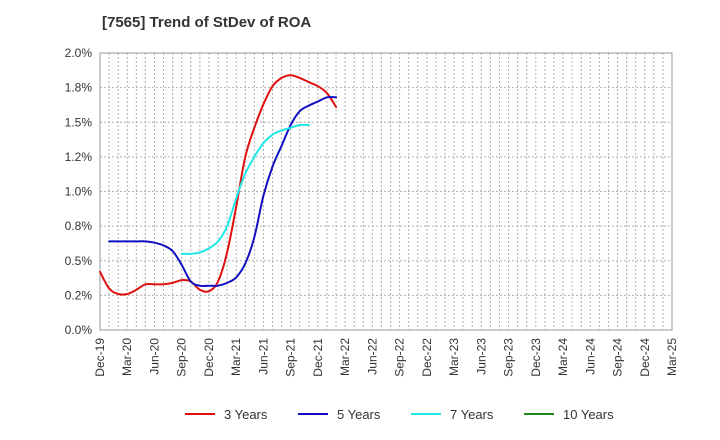 The height and width of the screenshot is (440, 720). What do you see at coordinates (618, 357) in the screenshot?
I see `x-tick-label: Sep-24` at bounding box center [618, 357].